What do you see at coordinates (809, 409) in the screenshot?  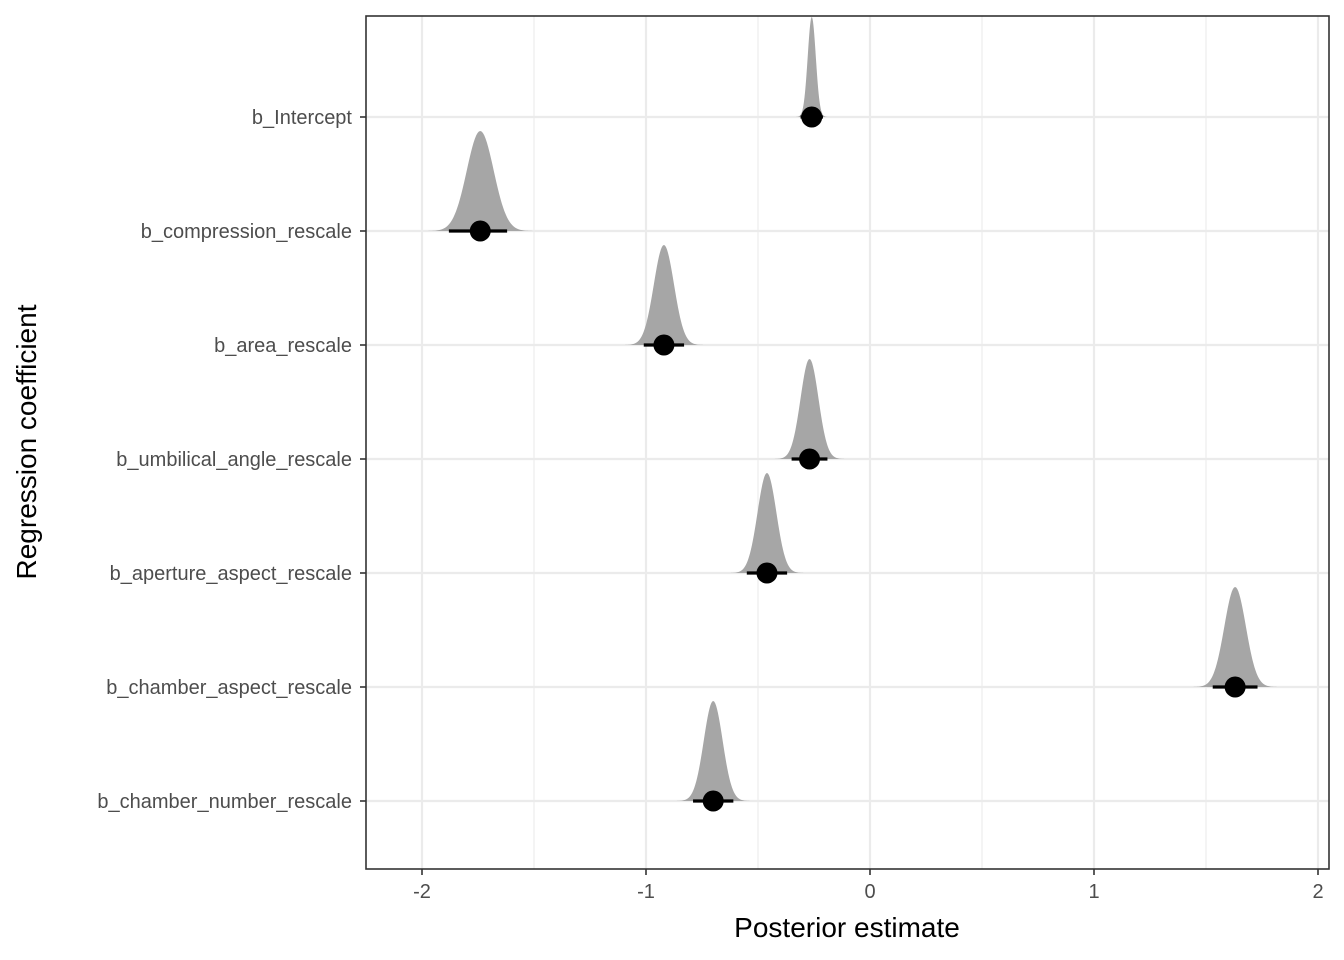 I see `density-b_umbilical_angle_rescale` at bounding box center [809, 409].